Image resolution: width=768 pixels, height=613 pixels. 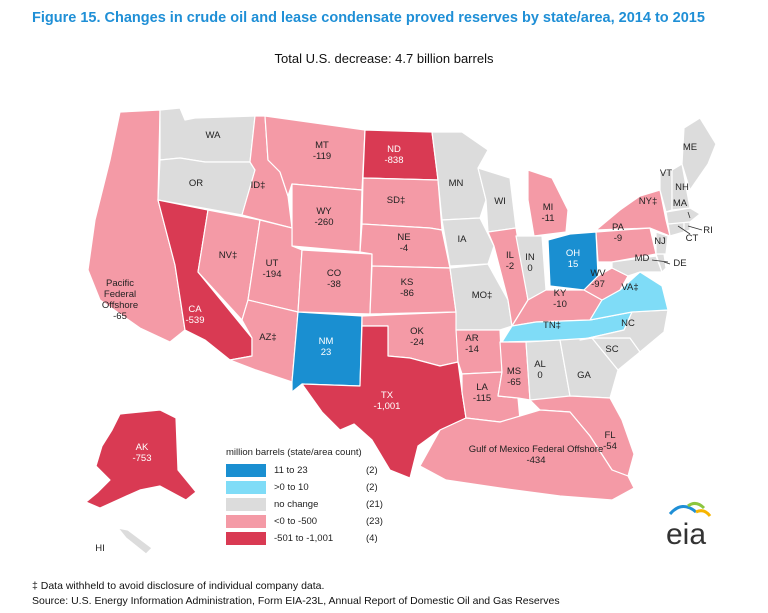 I want to click on region-label-az: AZ‡, so click(x=267, y=337).